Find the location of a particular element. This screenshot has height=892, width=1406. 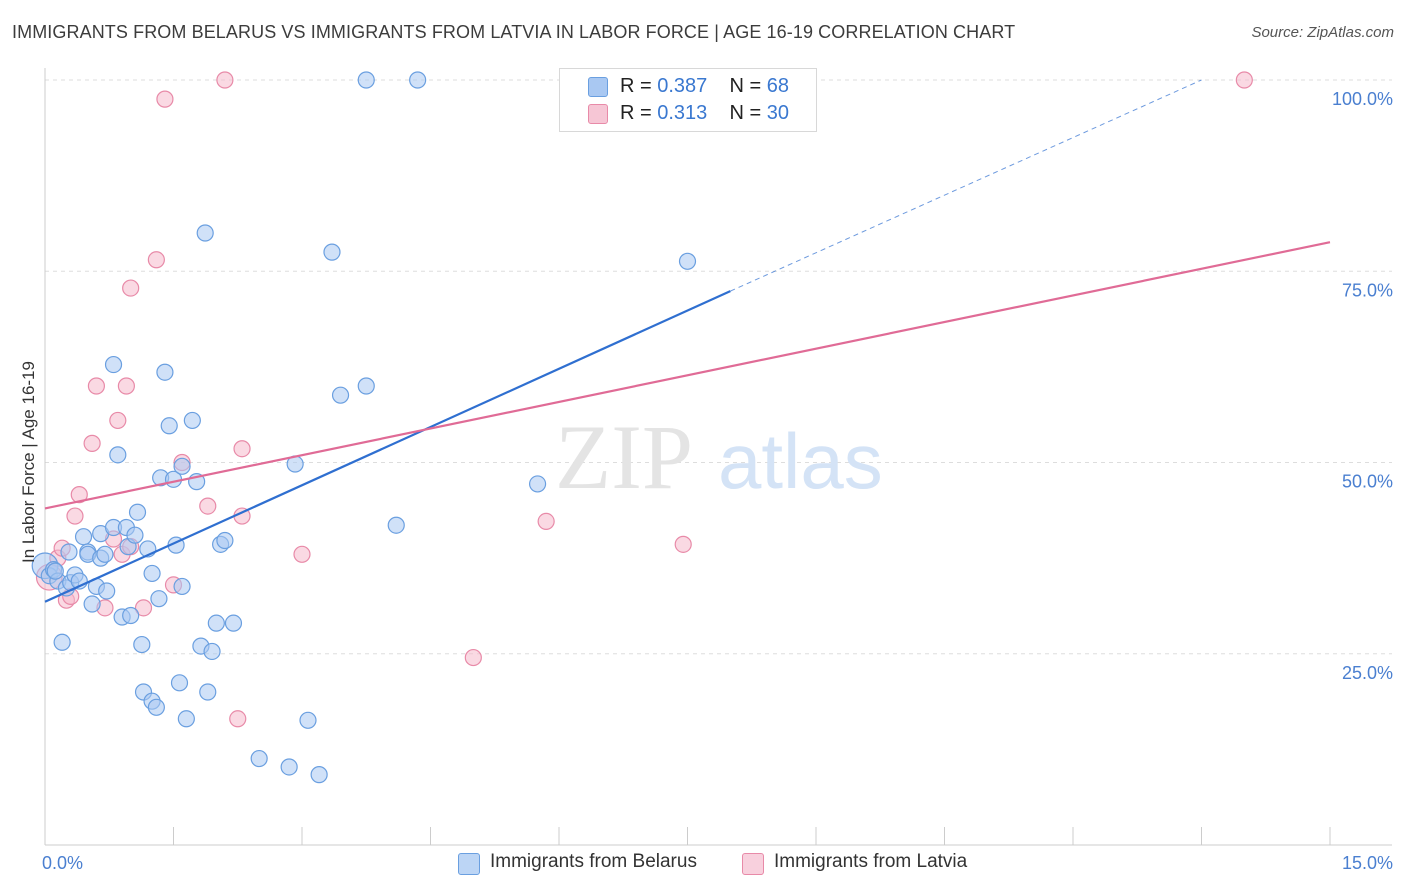

latvia-r-label: R = is located at coordinates (639, 113).